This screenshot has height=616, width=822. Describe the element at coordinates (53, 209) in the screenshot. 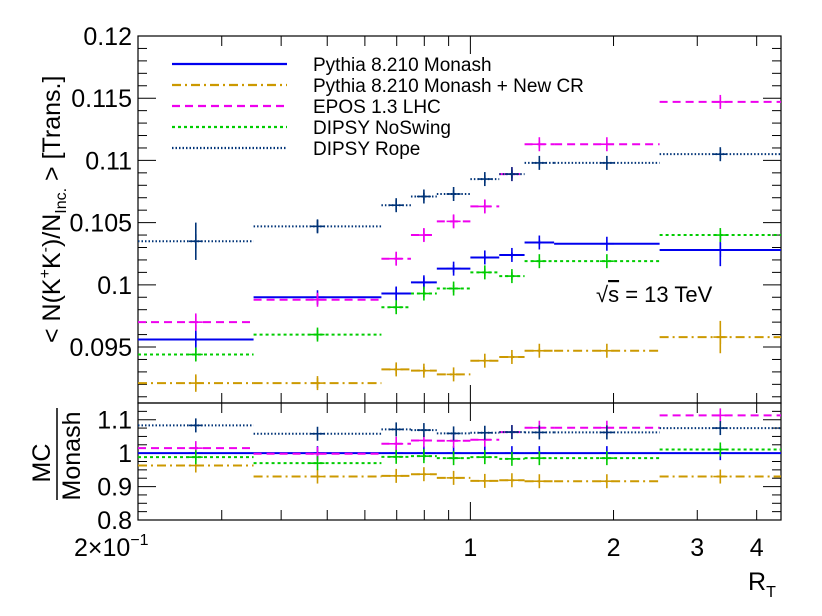

I see `main-y-axis-label: < N(K+K-)/NInc. > [Trans.]` at that location.